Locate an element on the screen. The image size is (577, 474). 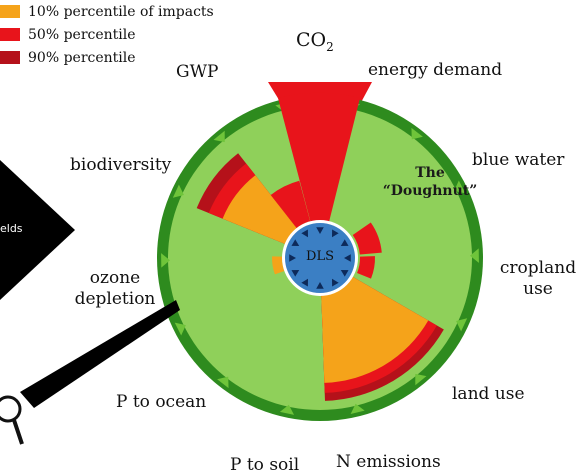
cropland-use-label: cropland use is located at coordinates (537, 279).